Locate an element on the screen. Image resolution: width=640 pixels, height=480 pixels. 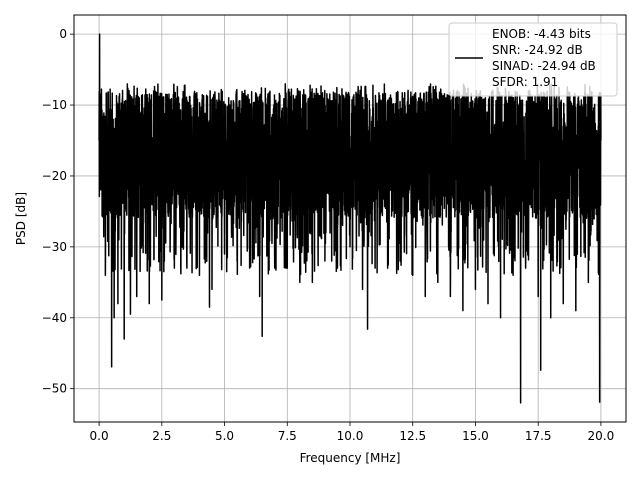
y-tick-label: −40 is located at coordinates (54, 318).